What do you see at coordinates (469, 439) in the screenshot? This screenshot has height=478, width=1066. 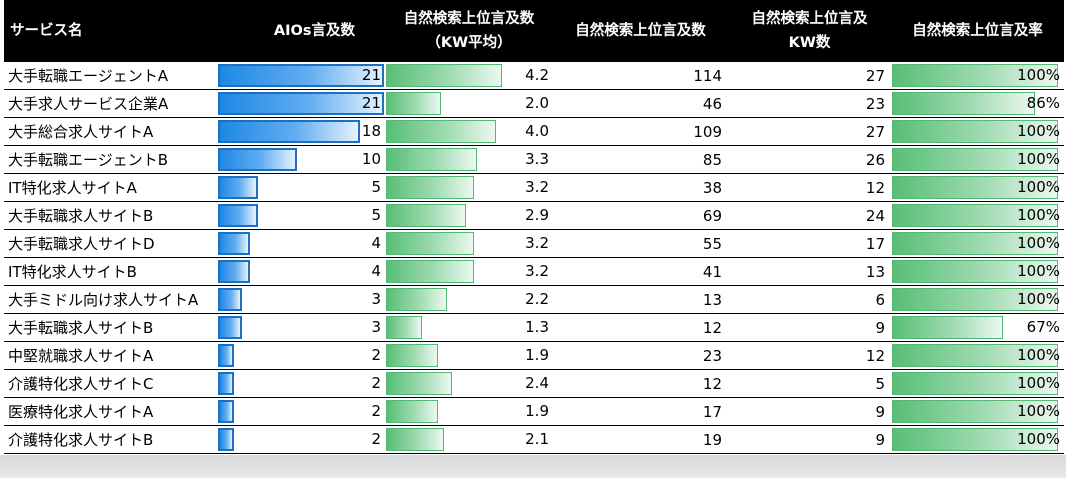 I see `organic-avg-cell: 2.1` at bounding box center [469, 439].